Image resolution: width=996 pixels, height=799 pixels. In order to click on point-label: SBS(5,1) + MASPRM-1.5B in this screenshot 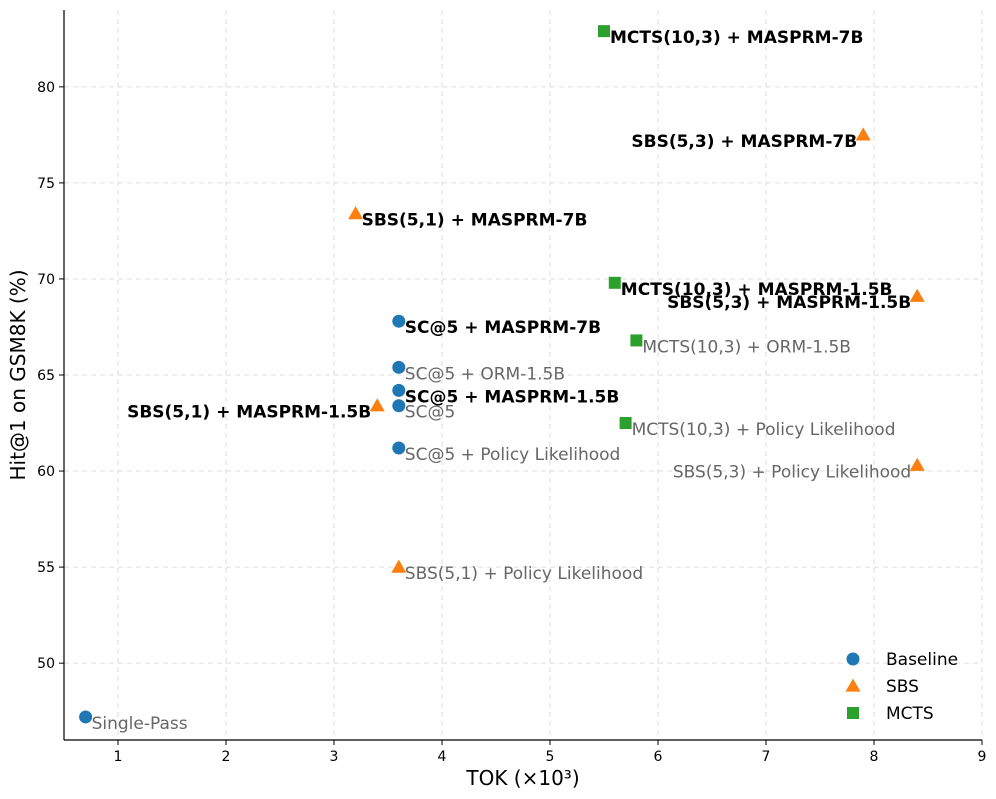, I will do `click(249, 413)`.